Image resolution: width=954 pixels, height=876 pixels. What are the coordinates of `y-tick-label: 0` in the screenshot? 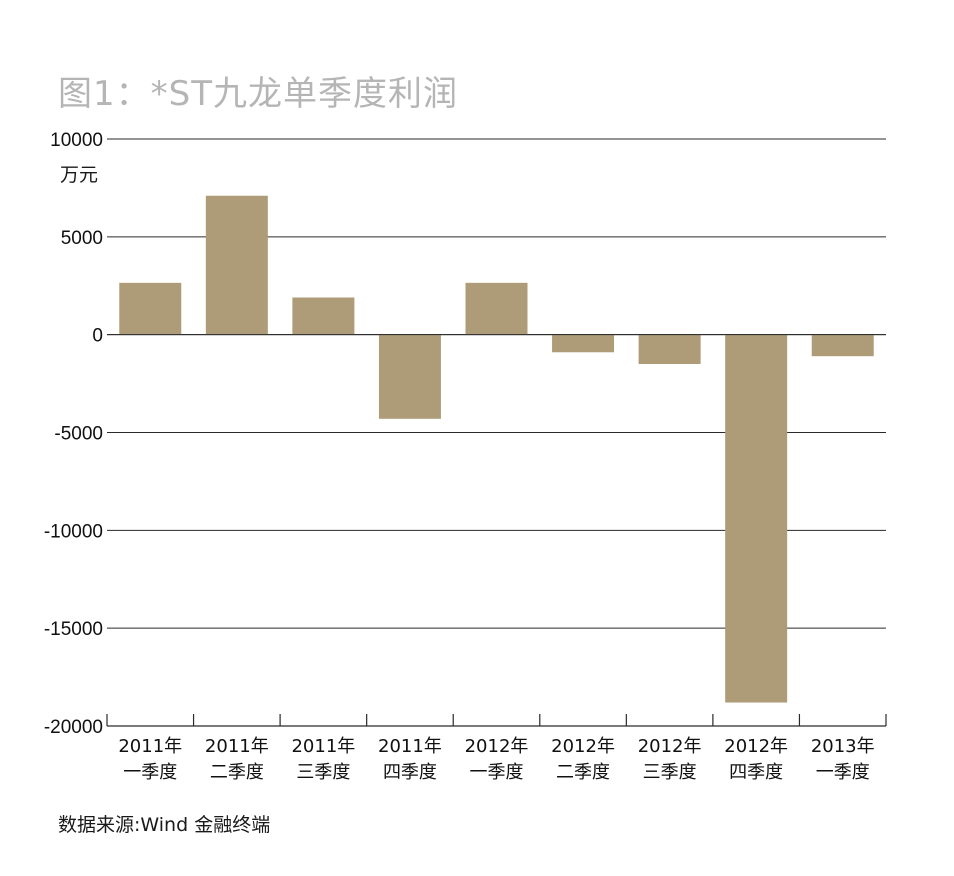 It's located at (97, 336).